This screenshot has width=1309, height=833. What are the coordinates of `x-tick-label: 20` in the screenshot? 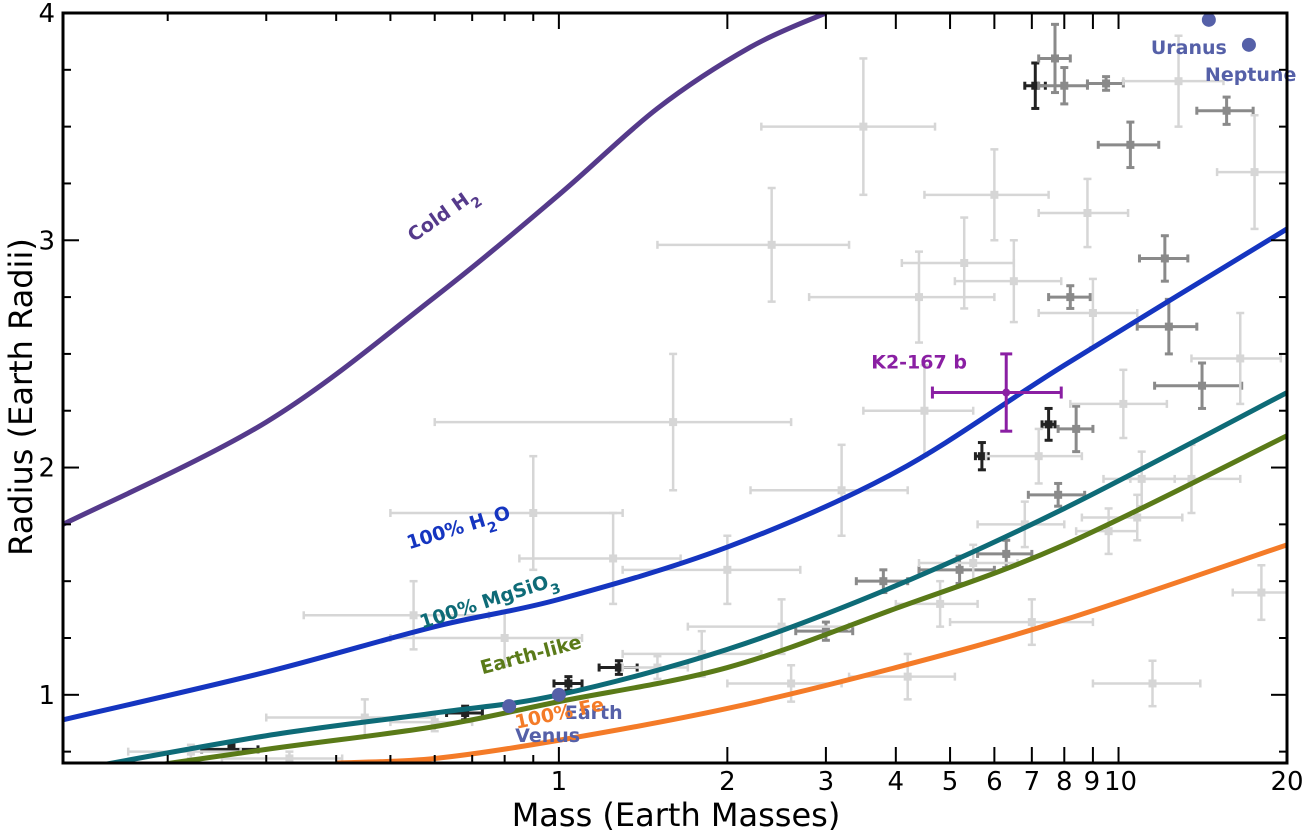 It's located at (1286, 782).